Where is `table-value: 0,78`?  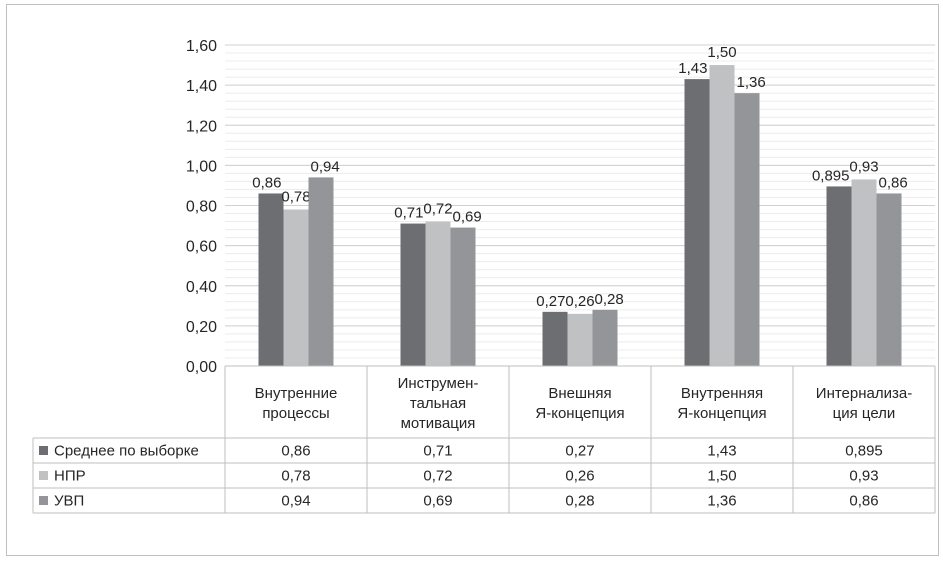
table-value: 0,78 is located at coordinates (295, 476).